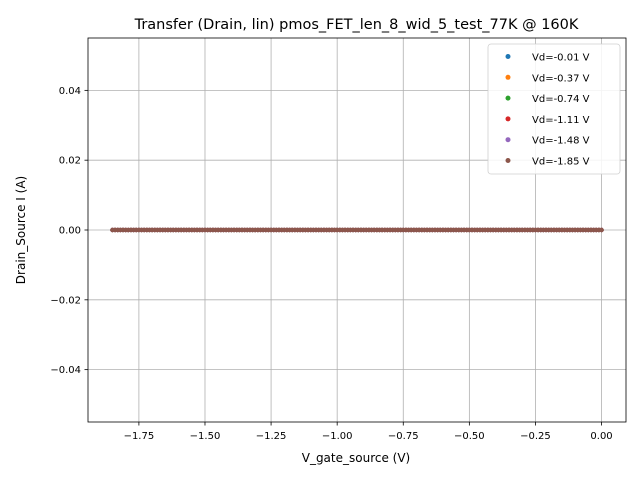 The width and height of the screenshot is (640, 485). I want to click on legend-label: Vd=-0.74 V, so click(561, 99).